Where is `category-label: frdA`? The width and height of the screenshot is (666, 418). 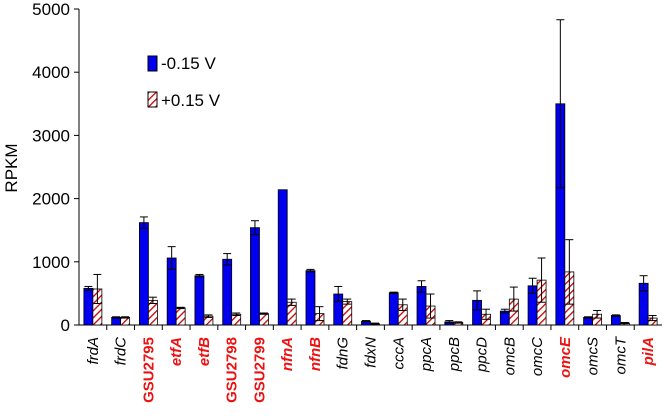
category-label: frdA is located at coordinates (93, 351).